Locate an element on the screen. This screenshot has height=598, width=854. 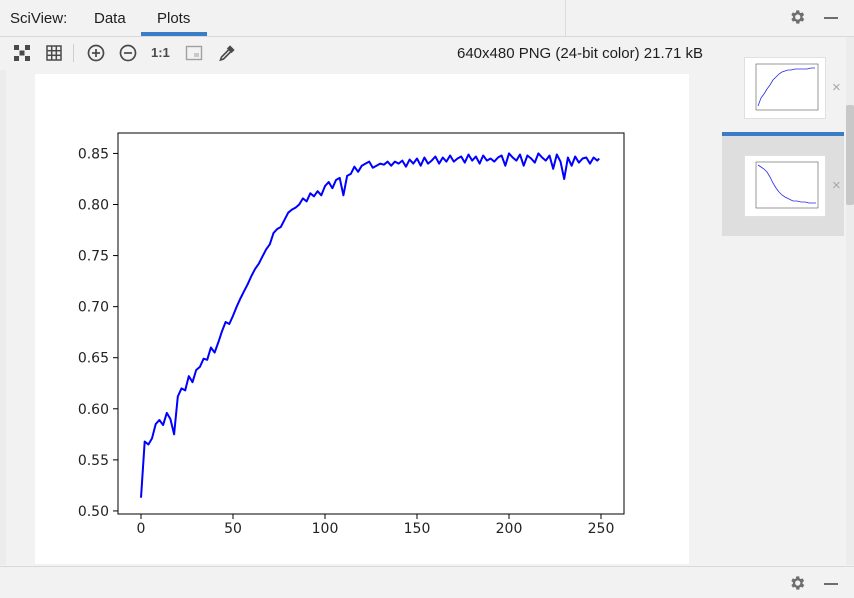
y-tick-label: 0.70 is located at coordinates (93, 308).